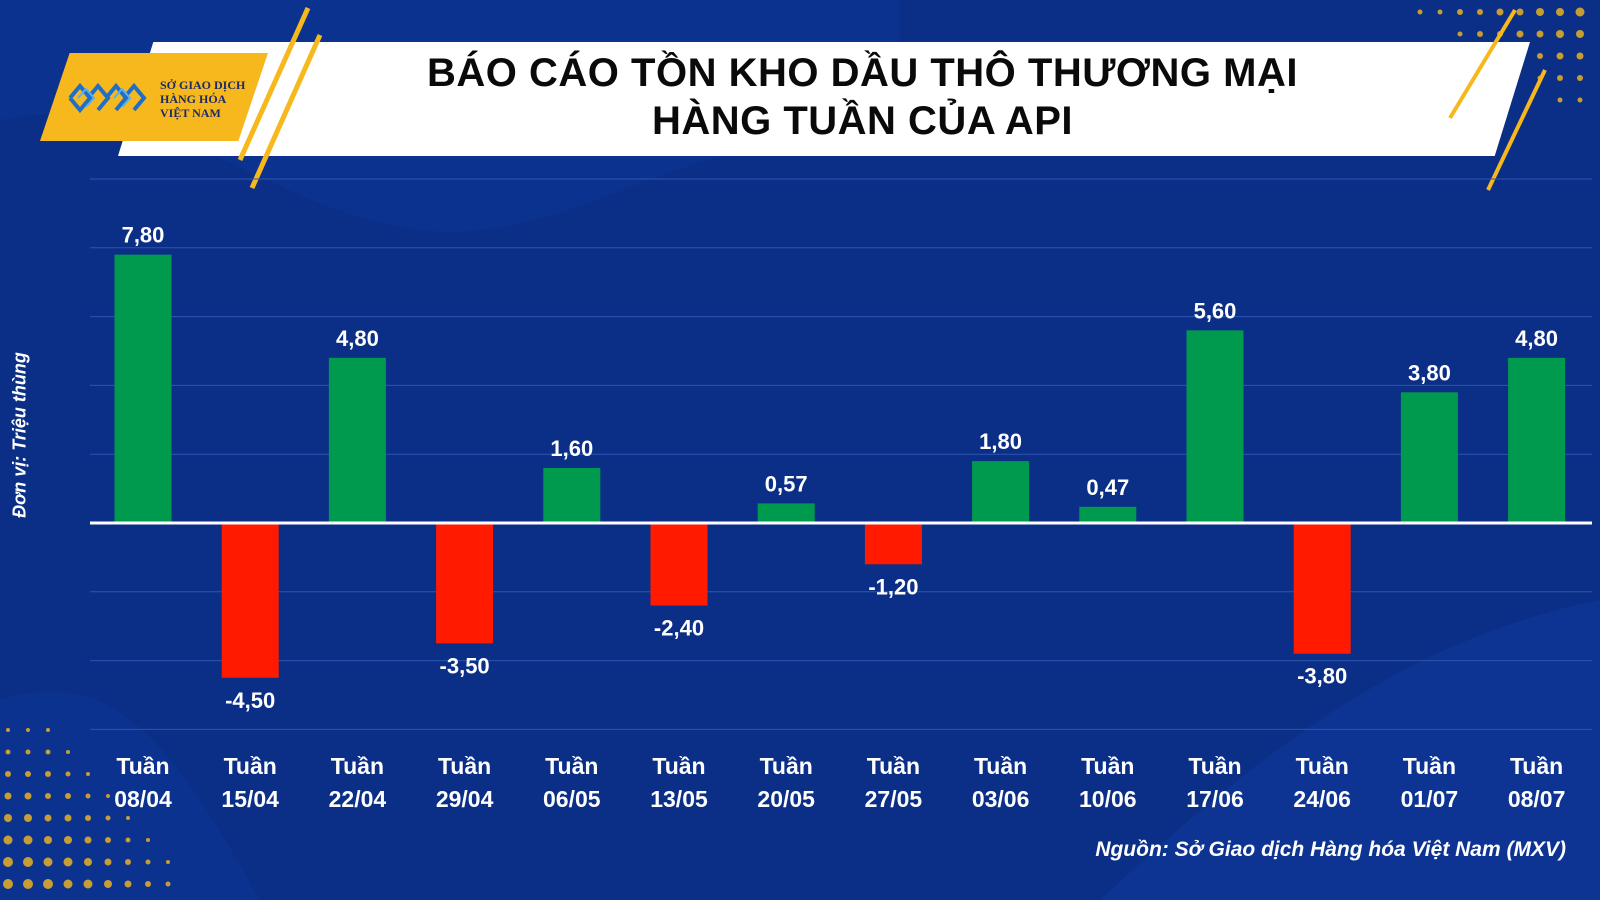 This screenshot has height=900, width=1600. What do you see at coordinates (894, 799) in the screenshot?
I see `x-tick-label: 27/05` at bounding box center [894, 799].